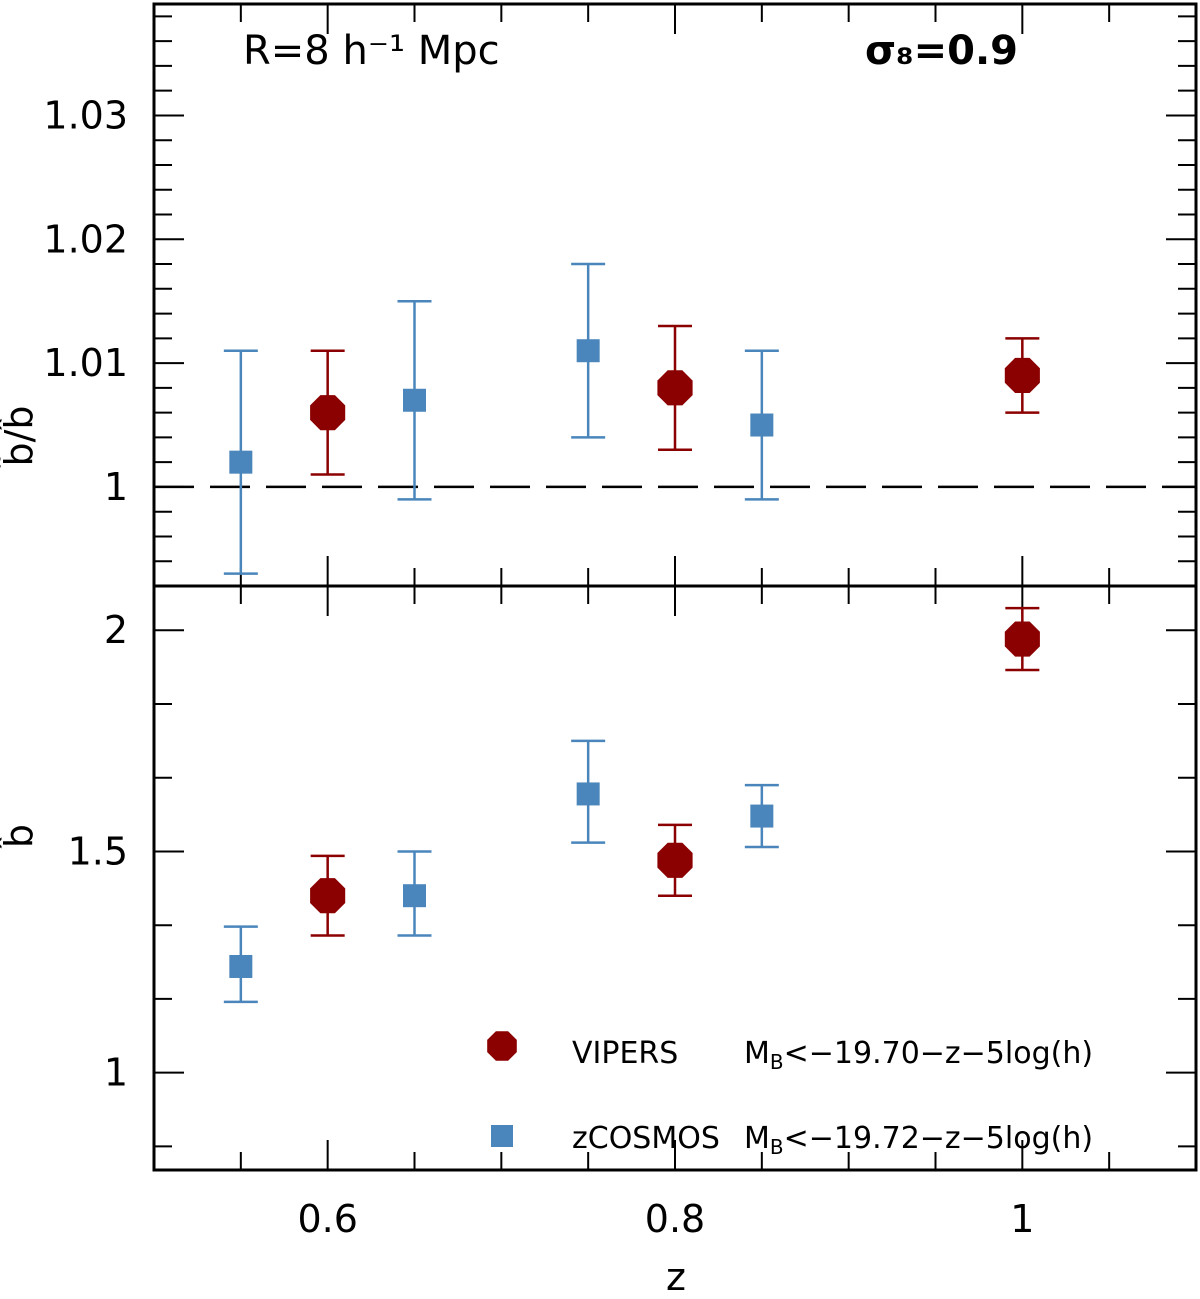 The width and height of the screenshot is (1200, 1299). I want to click on legend-condition-vipers: MB<−19.70−z−5log(h), so click(918, 1055).